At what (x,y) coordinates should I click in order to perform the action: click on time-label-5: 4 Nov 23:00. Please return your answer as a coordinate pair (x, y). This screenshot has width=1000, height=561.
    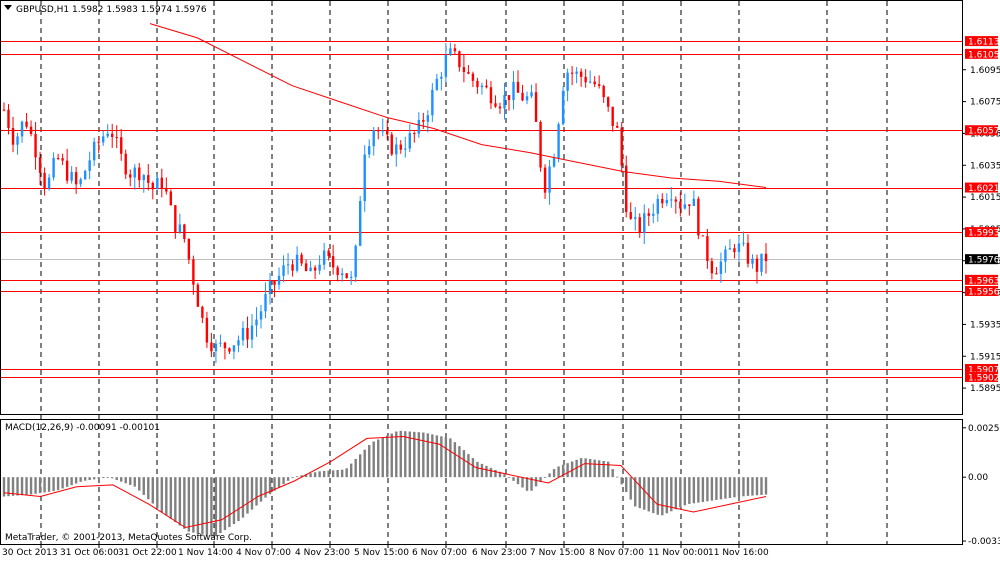
    Looking at the image, I should click on (322, 553).